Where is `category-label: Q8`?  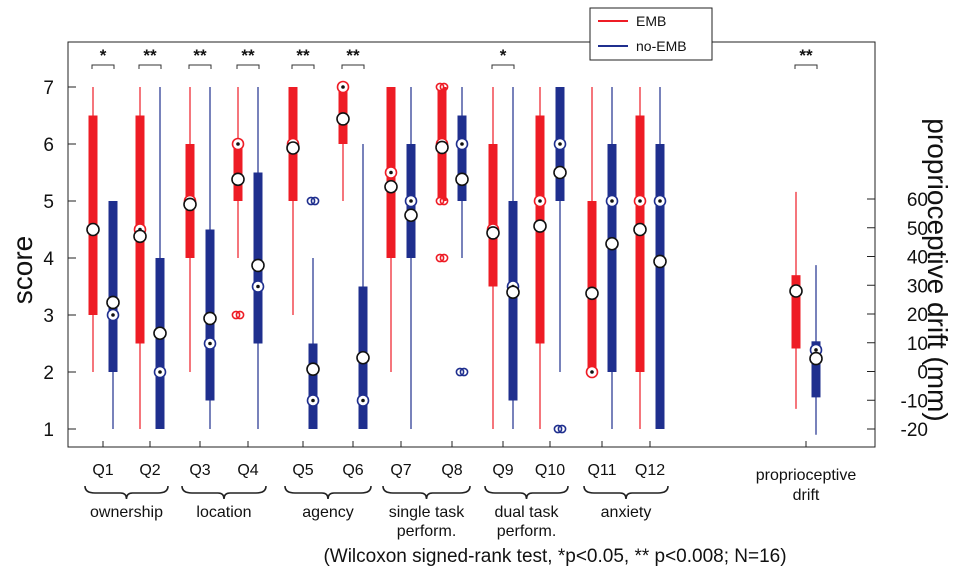 category-label: Q8 is located at coordinates (451, 470).